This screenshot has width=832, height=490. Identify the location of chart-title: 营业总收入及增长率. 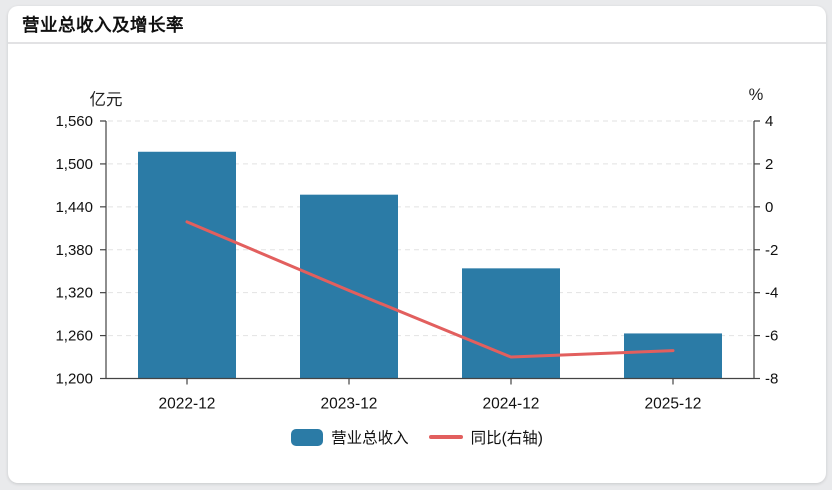
(103, 24).